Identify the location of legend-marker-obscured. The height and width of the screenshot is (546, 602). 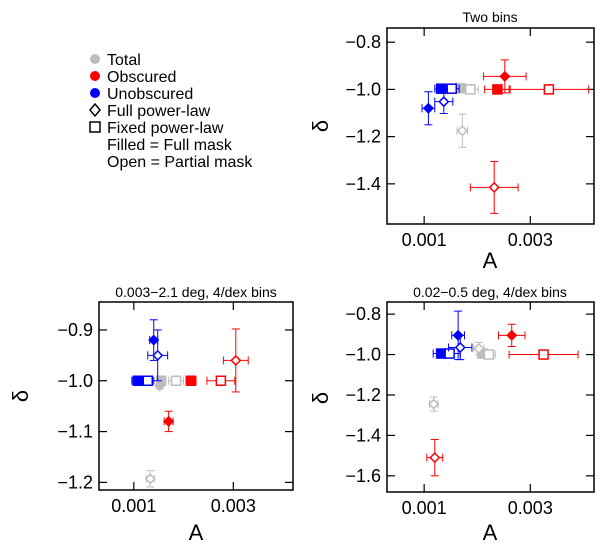
(95, 76).